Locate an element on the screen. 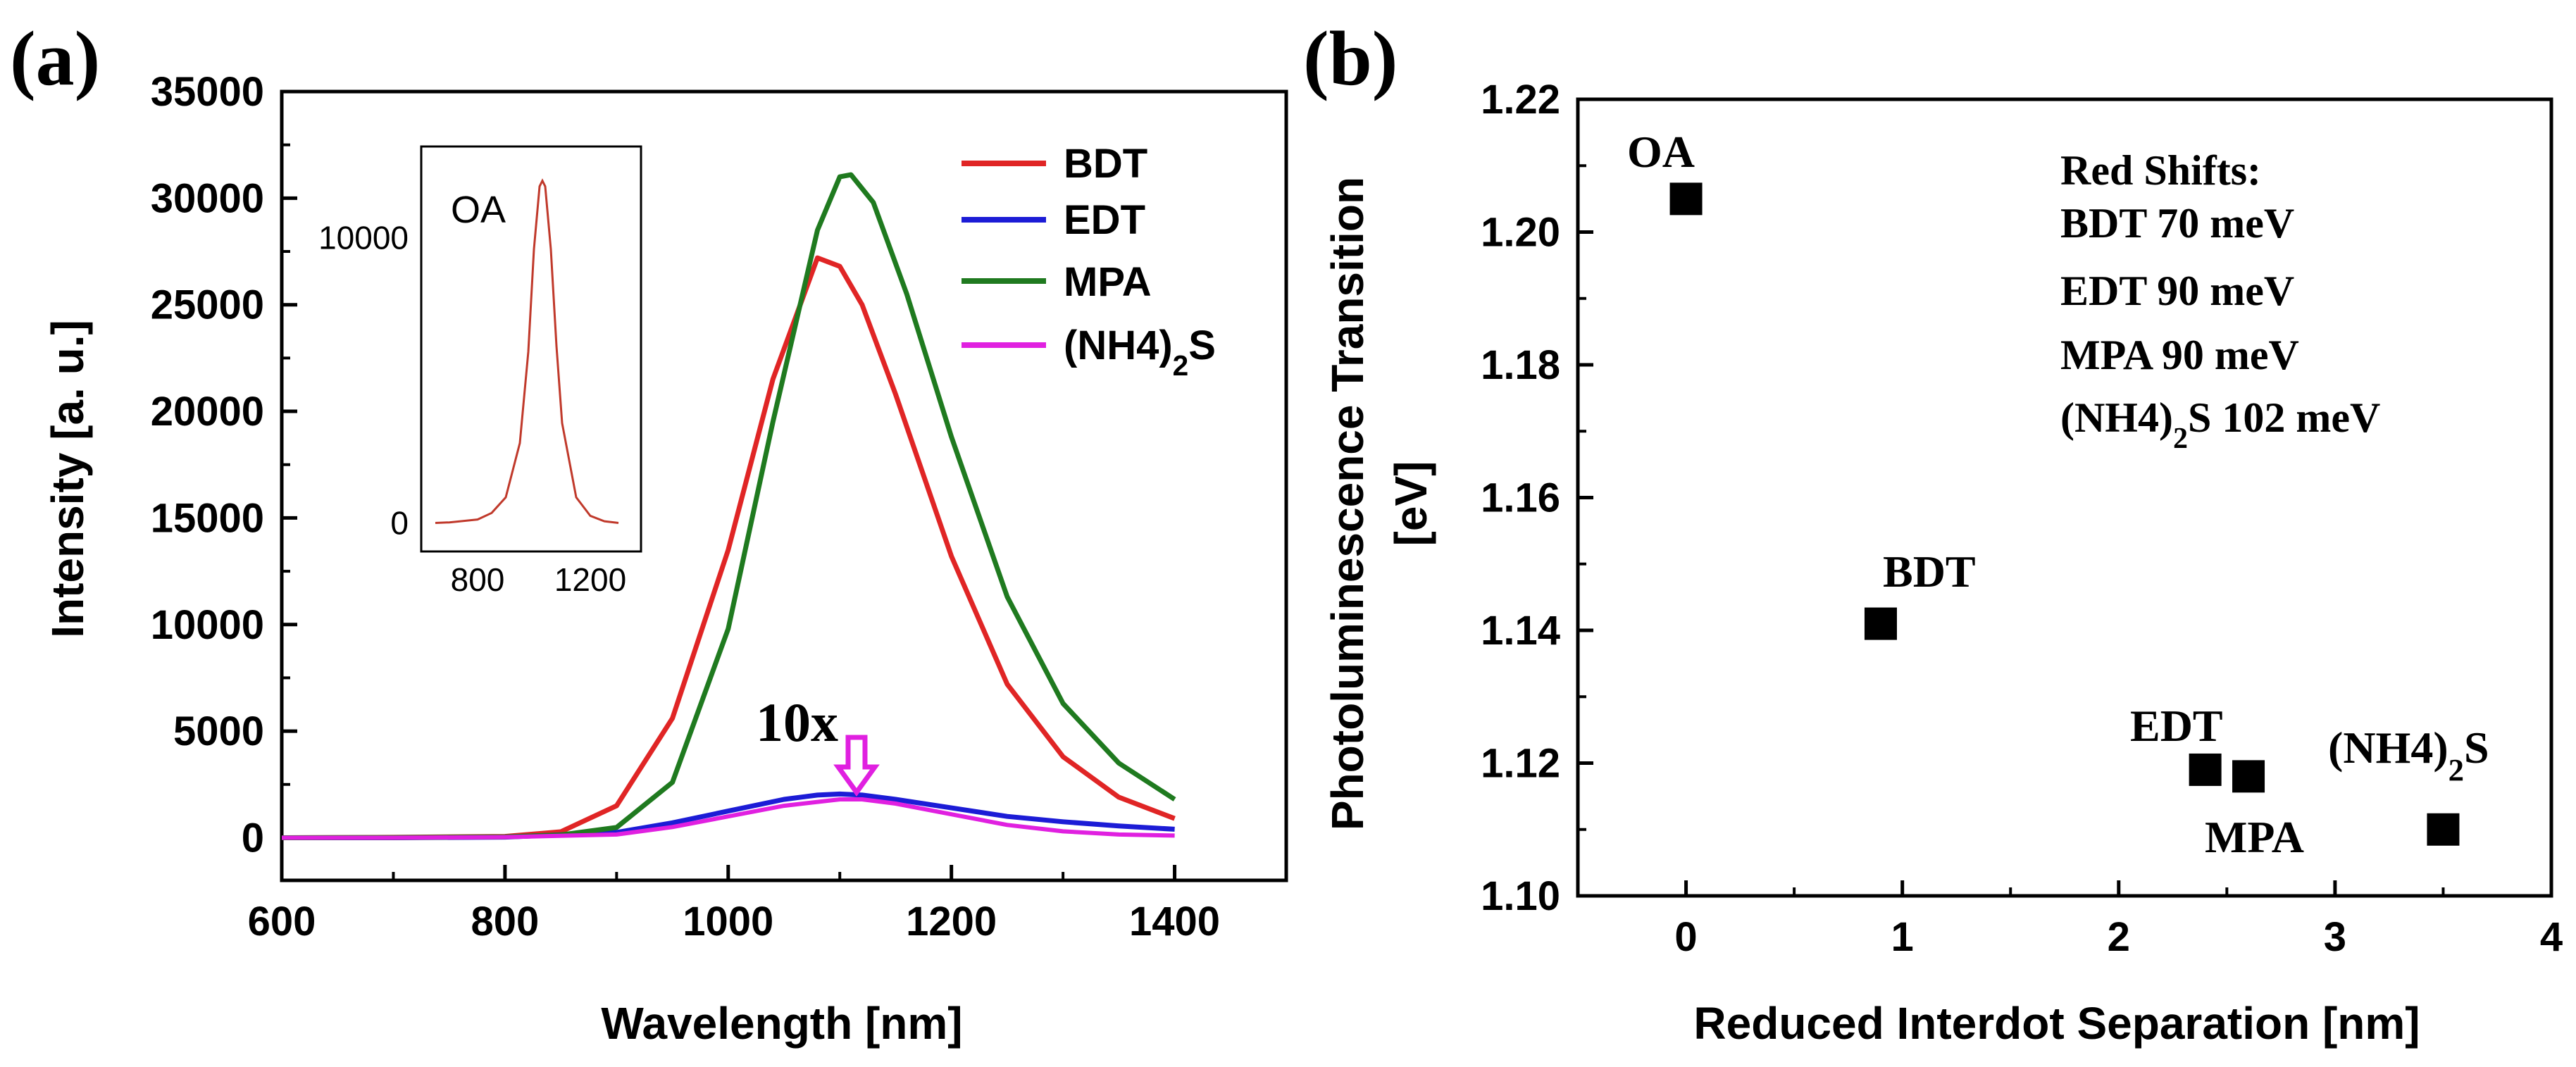 The image size is (2576, 1067). red-shift-bdt: BDT 70 meV is located at coordinates (2177, 223).